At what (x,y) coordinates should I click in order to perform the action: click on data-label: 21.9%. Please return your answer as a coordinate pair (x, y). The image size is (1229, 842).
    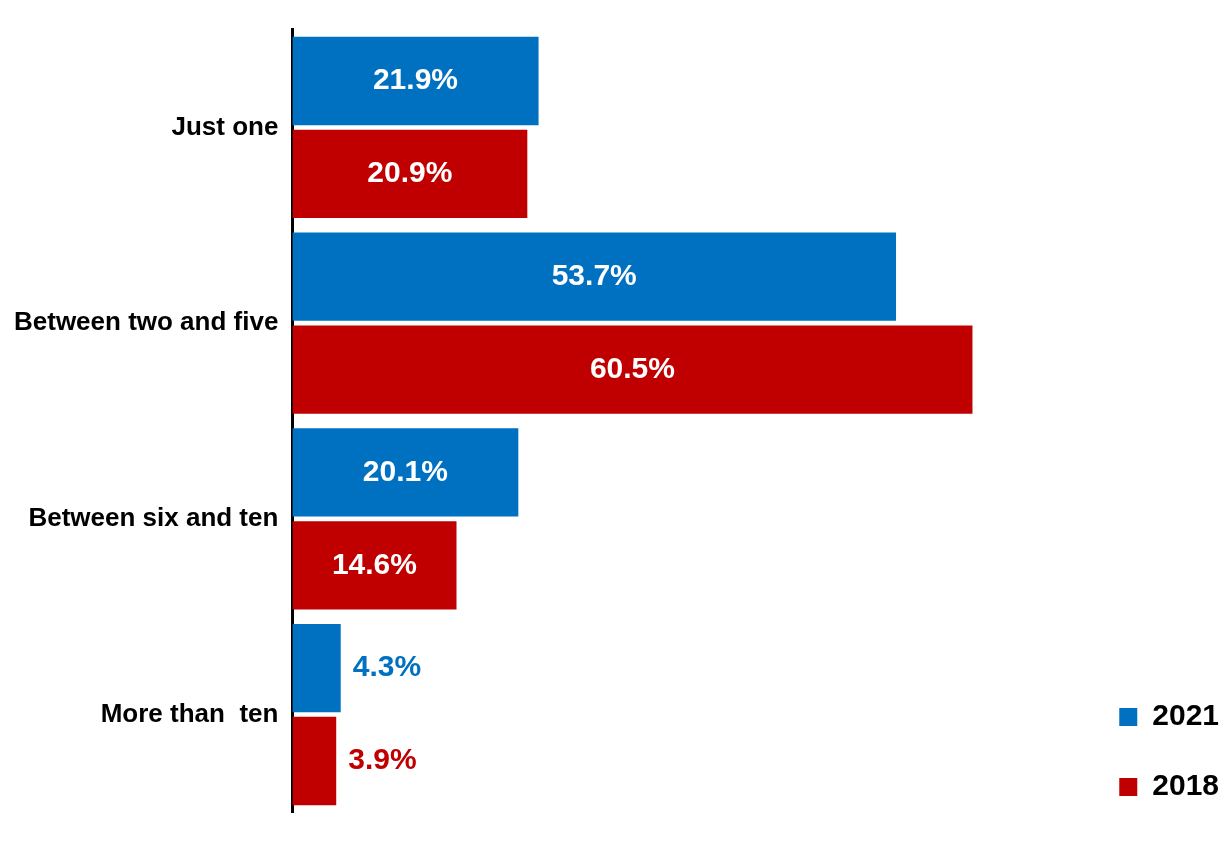
    Looking at the image, I should click on (415, 79).